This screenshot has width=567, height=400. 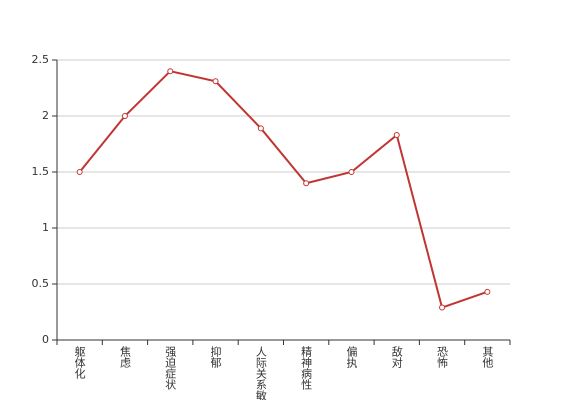 What do you see at coordinates (260, 373) in the screenshot?
I see `x-tick-label: 人际关系敏感` at bounding box center [260, 373].